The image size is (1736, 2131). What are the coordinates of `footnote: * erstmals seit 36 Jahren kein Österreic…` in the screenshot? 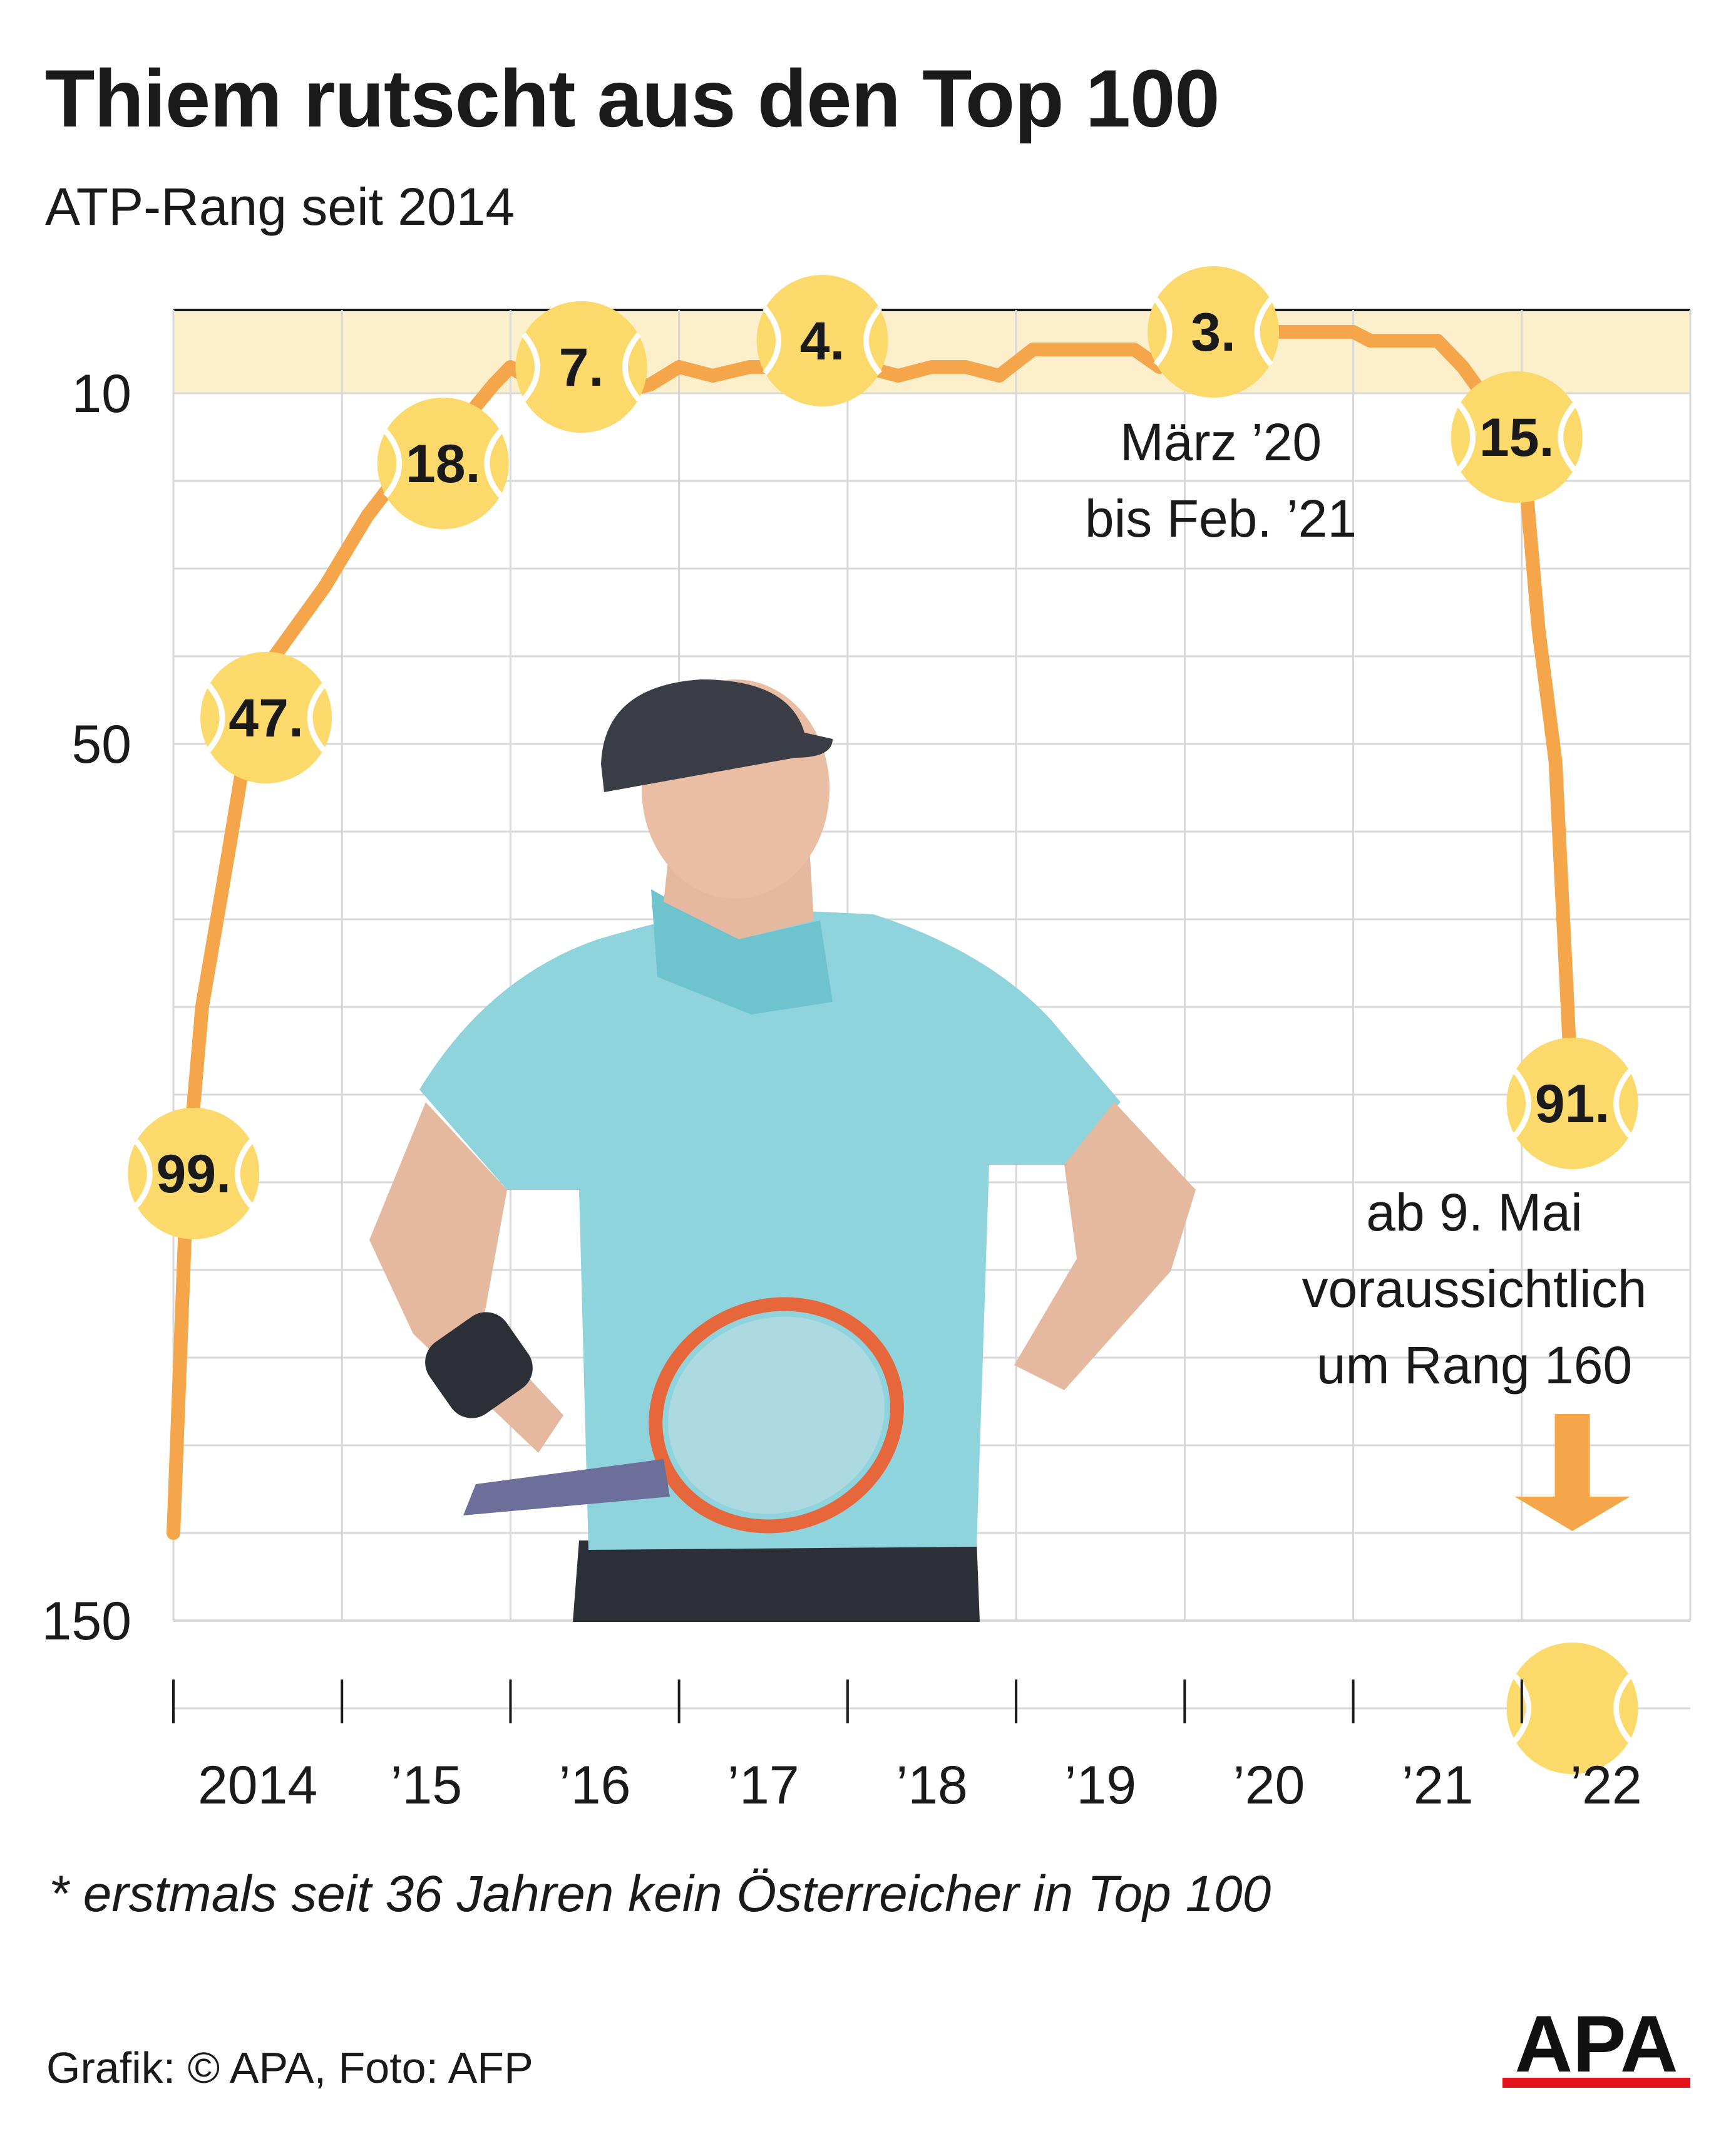 It's located at (660, 1893).